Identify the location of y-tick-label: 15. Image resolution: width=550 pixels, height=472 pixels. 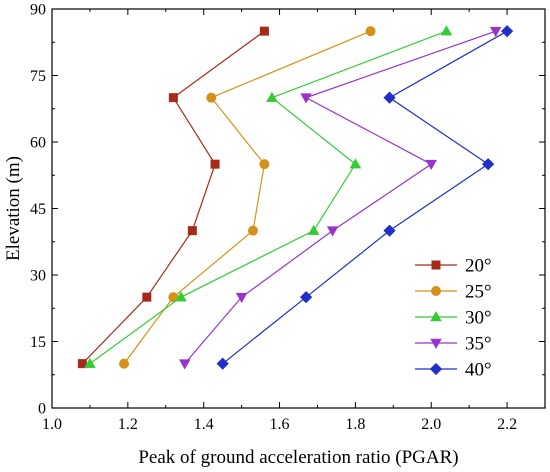
(38, 342).